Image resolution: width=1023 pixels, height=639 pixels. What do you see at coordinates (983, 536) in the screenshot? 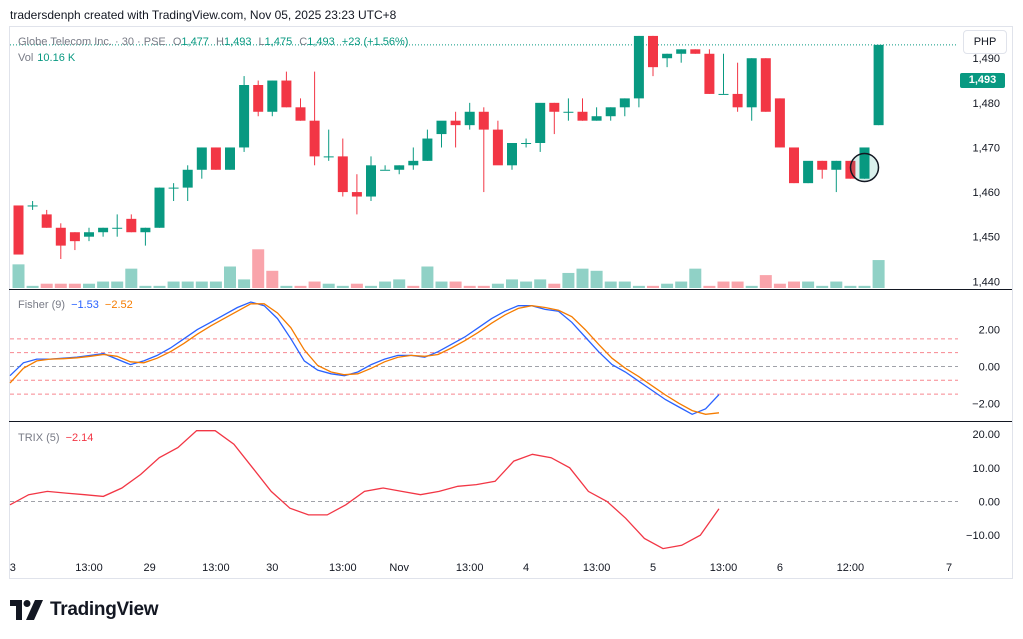
I see `trix-tick-label: −10.00` at bounding box center [983, 536].